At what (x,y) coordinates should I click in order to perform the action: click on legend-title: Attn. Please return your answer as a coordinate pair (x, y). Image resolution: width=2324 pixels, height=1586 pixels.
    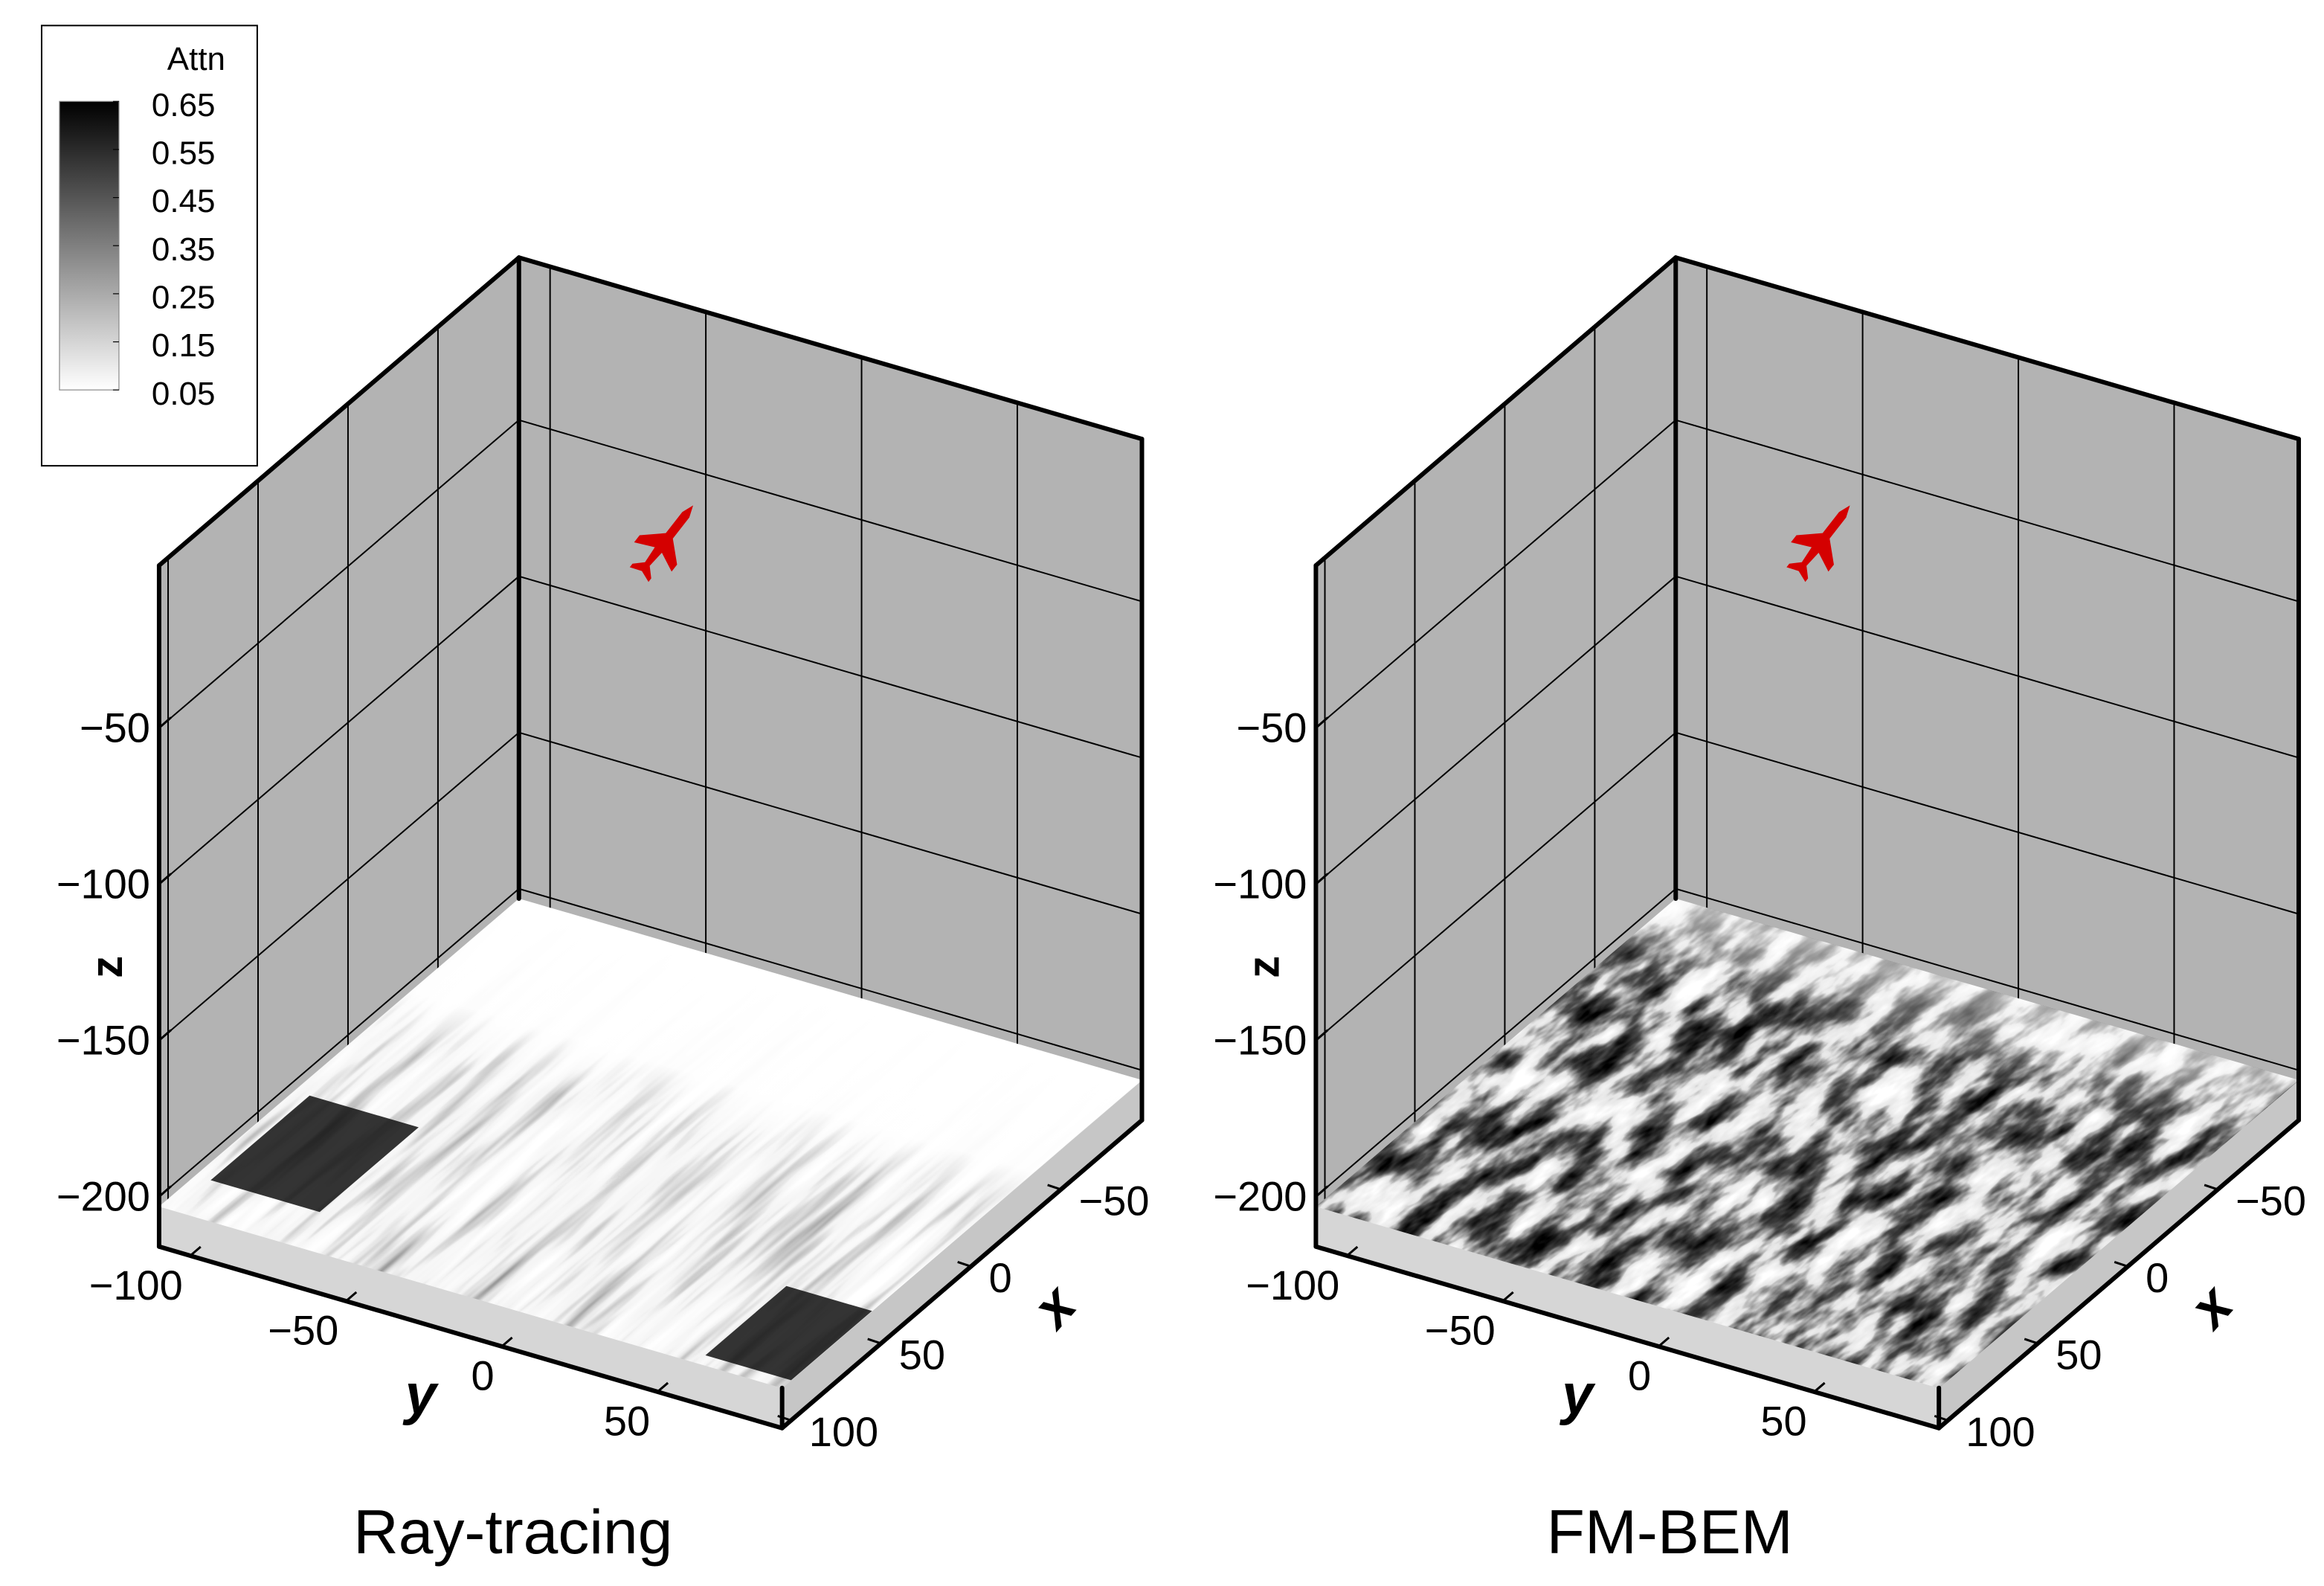
    Looking at the image, I should click on (196, 59).